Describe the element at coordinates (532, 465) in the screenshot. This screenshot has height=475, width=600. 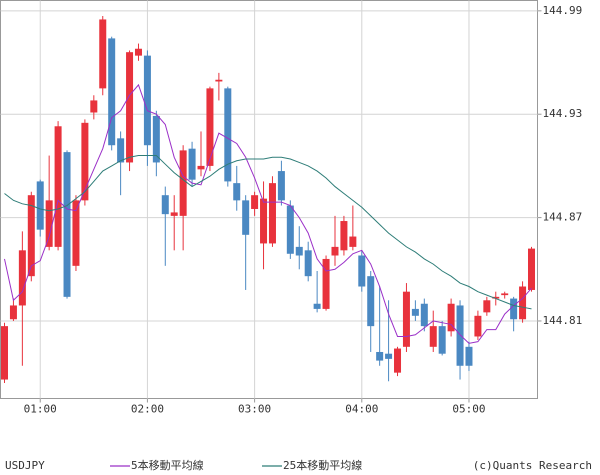
I see `credit: (c)Quants Research` at that location.